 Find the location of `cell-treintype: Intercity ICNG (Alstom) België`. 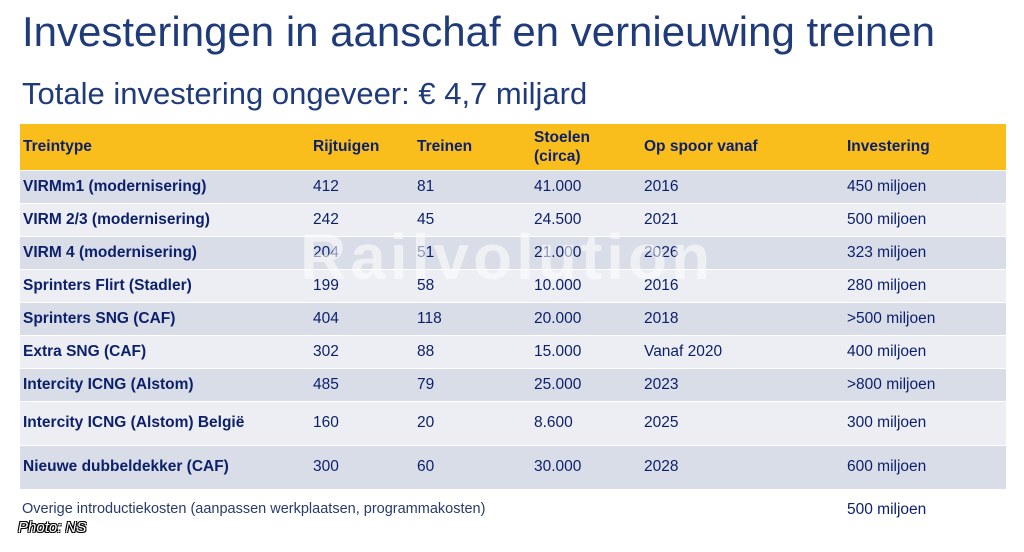

cell-treintype: Intercity ICNG (Alstom) België is located at coordinates (134, 422).